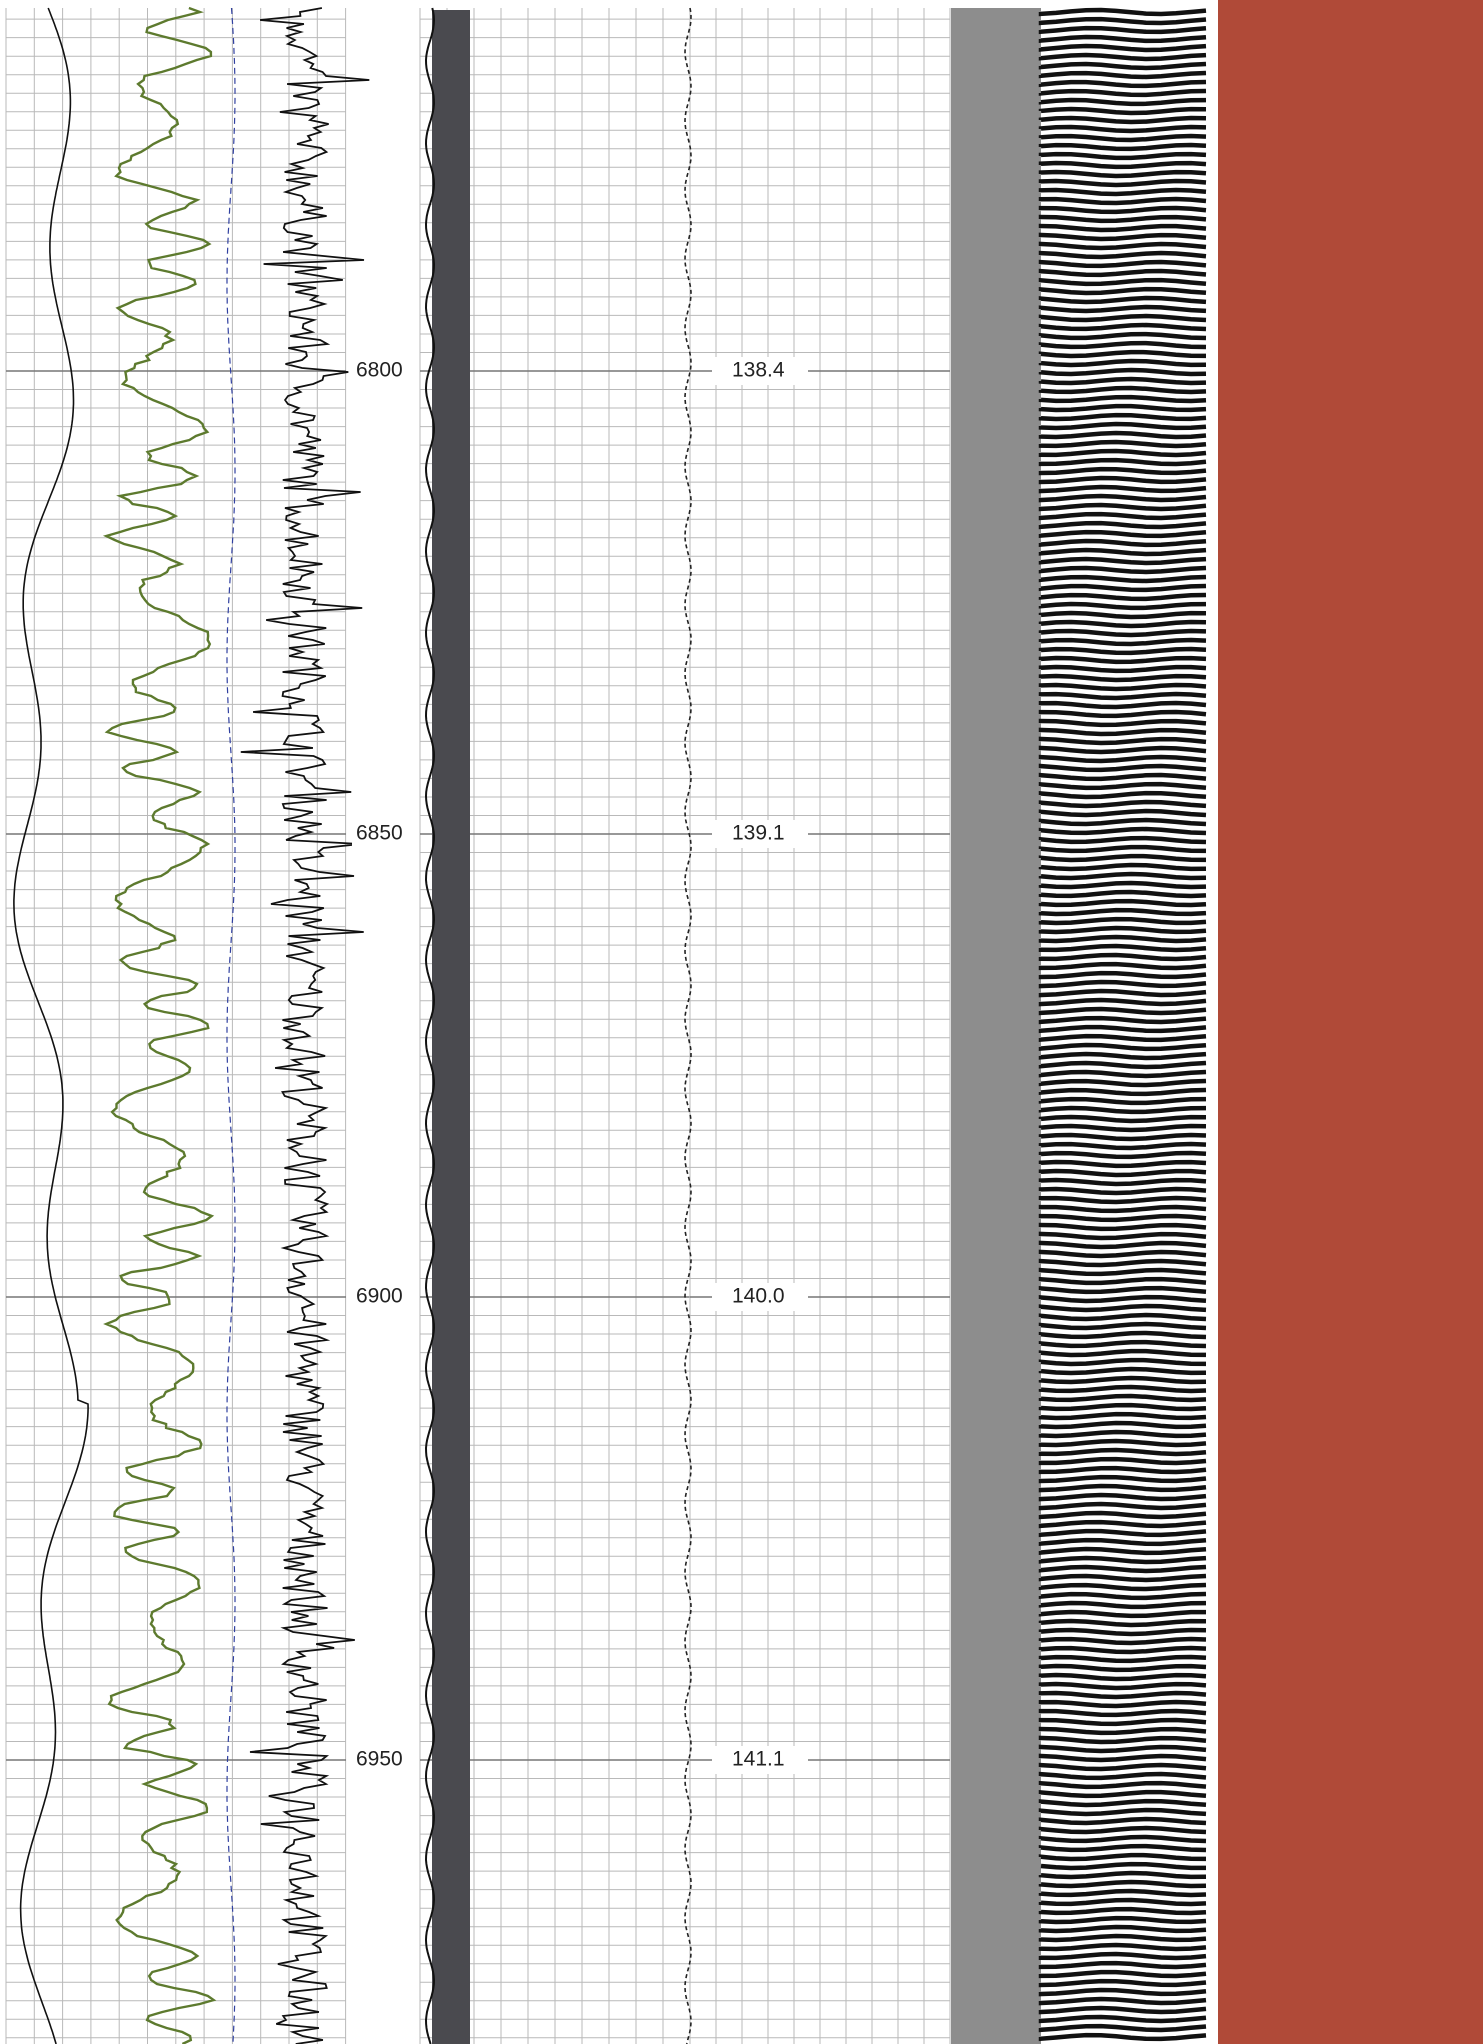 This screenshot has height=2044, width=1483. Describe the element at coordinates (996, 1026) in the screenshot. I see `gray-band` at that location.